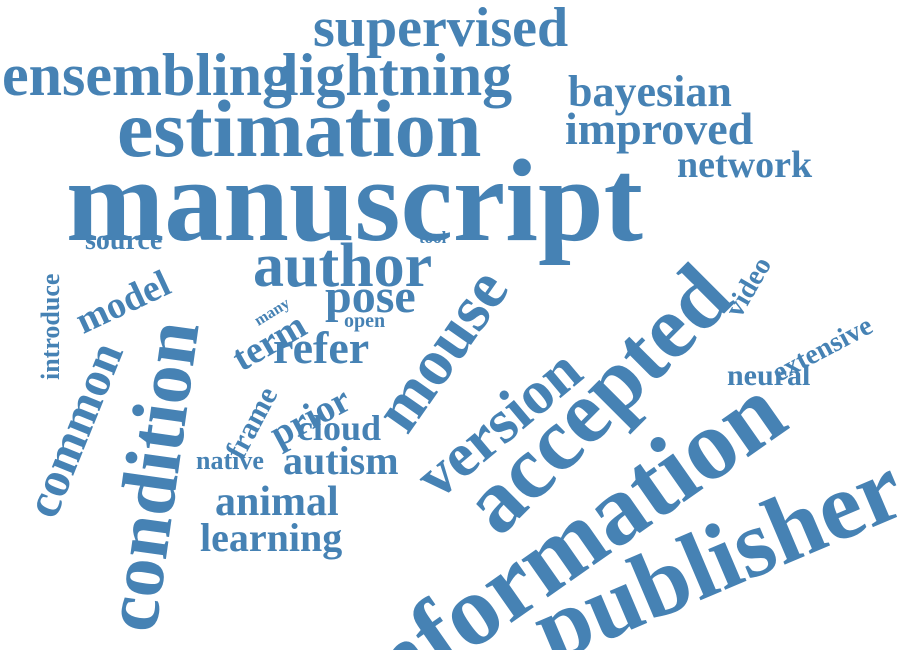 The height and width of the screenshot is (650, 900). What do you see at coordinates (124, 240) in the screenshot?
I see `word-source: source` at bounding box center [124, 240].